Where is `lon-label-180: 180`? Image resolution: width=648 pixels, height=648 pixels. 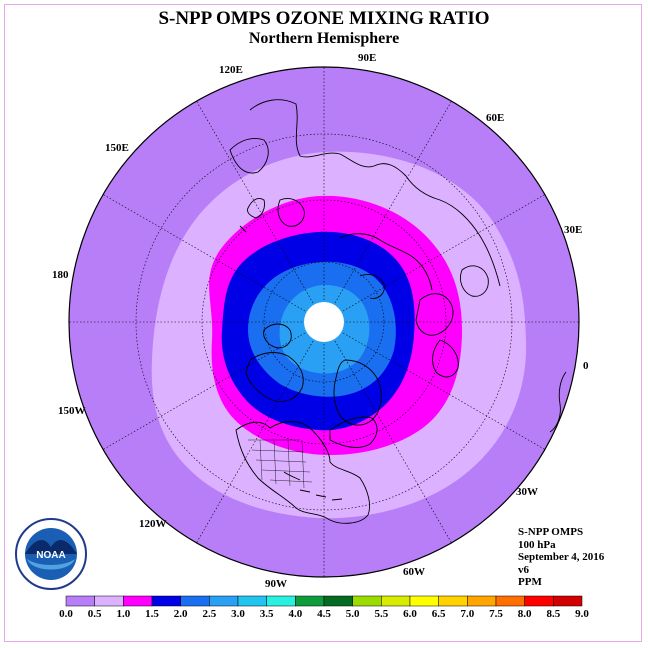
lon-label-180: 180 is located at coordinates (60, 275).